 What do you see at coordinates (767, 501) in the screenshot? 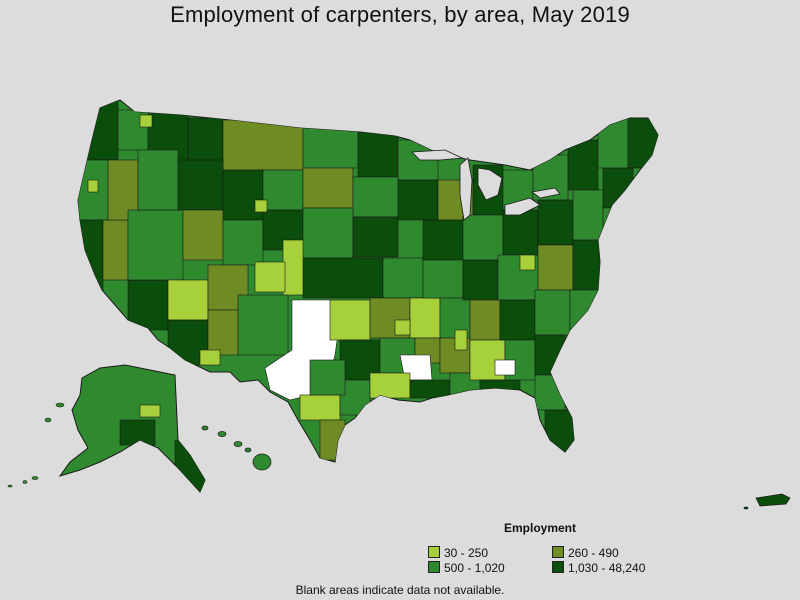
I see `puerto-rico` at bounding box center [767, 501].